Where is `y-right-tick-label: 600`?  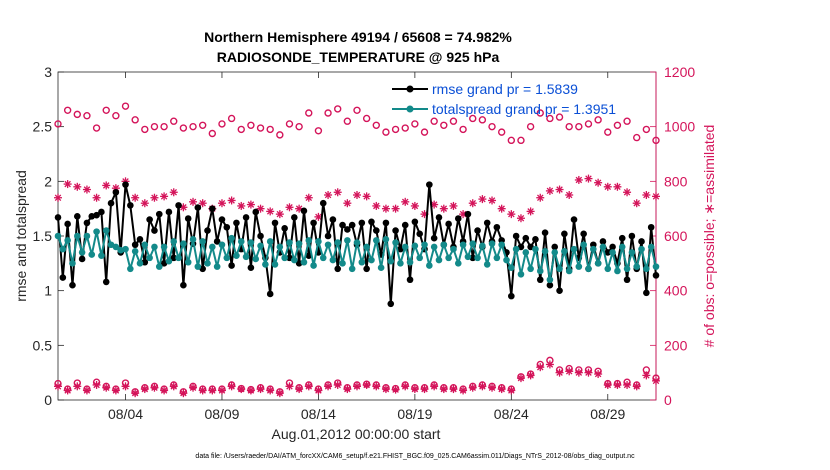 y-right-tick-label: 600 is located at coordinates (676, 236).